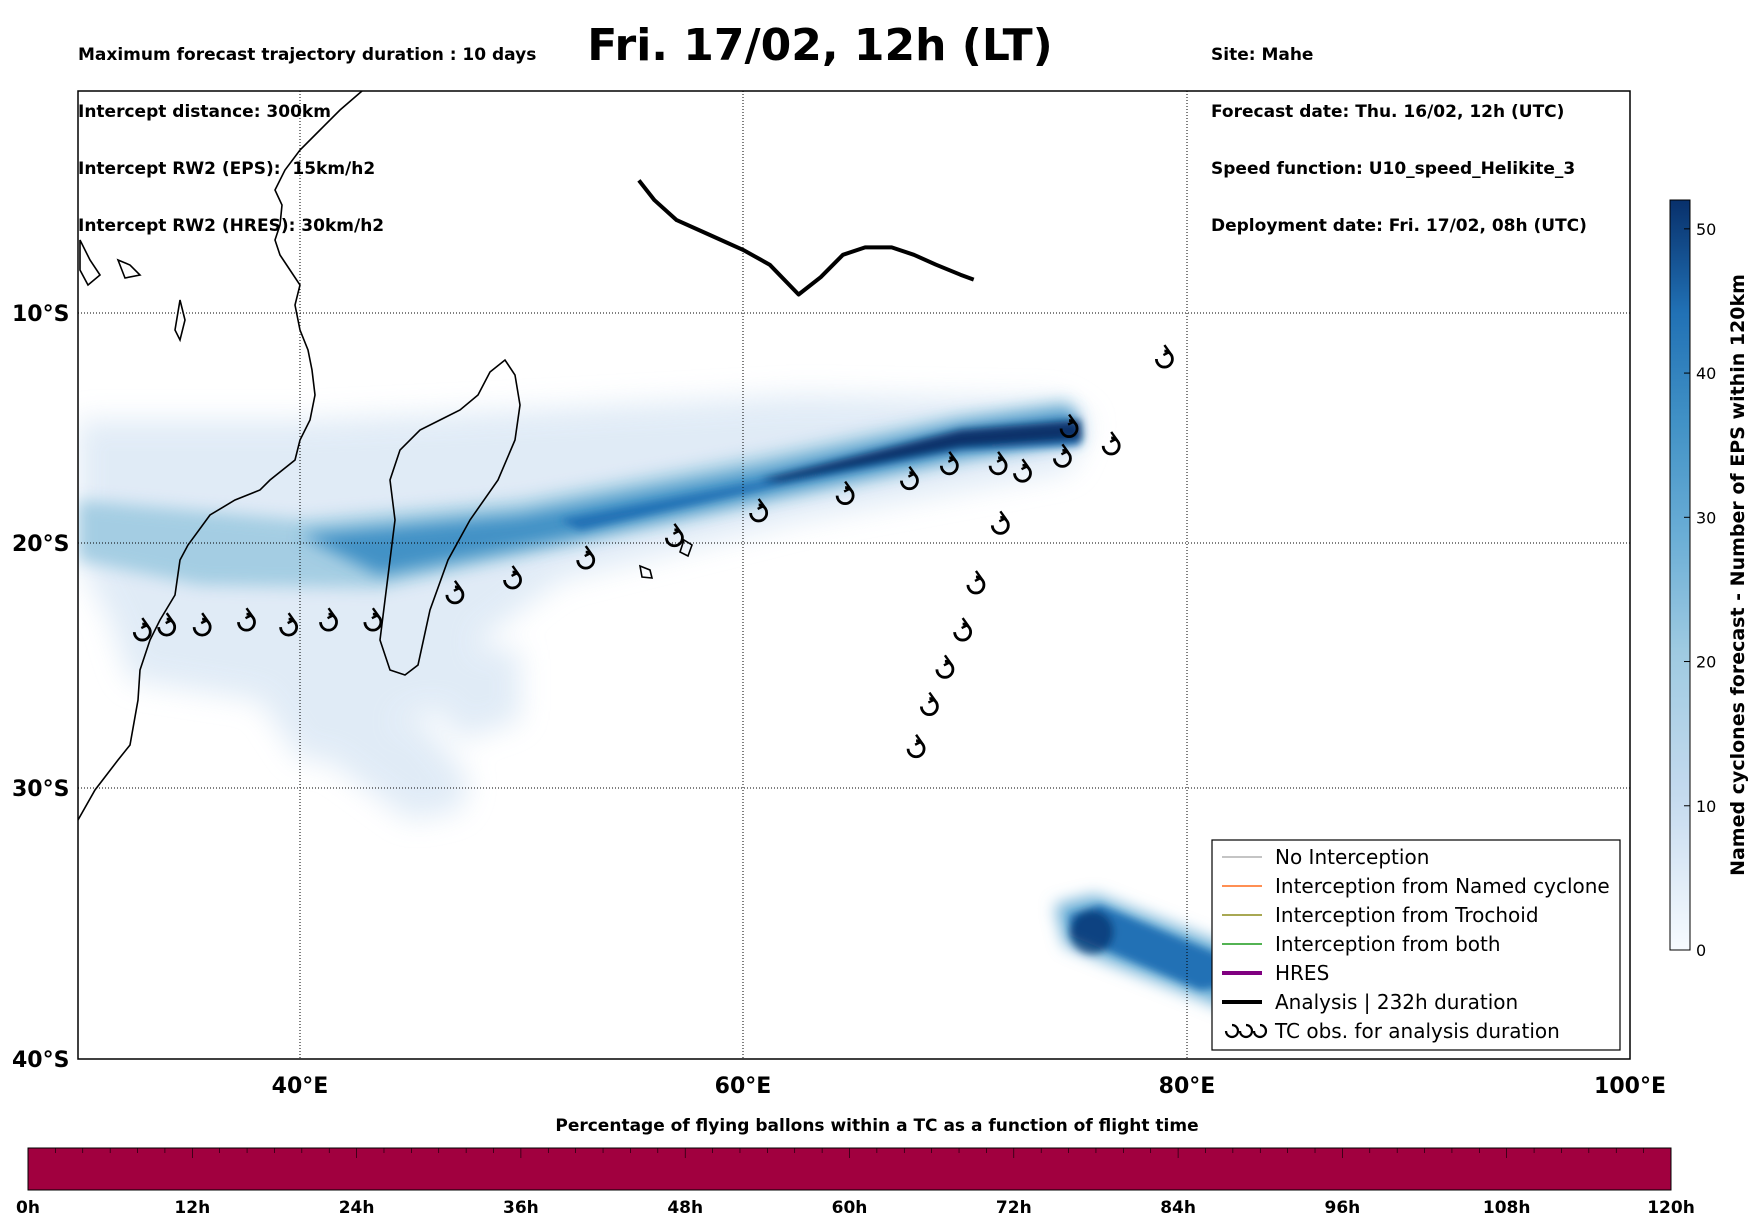 The height and width of the screenshot is (1223, 1754). I want to click on legend-label-both: Interception from both, so click(1388, 944).